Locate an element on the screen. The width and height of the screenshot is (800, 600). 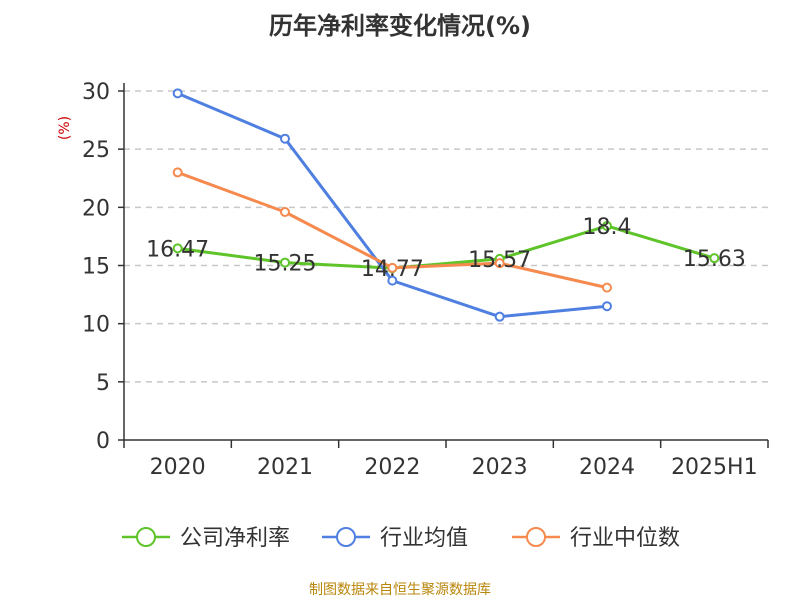
data-label: 16.47 is located at coordinates (177, 249).